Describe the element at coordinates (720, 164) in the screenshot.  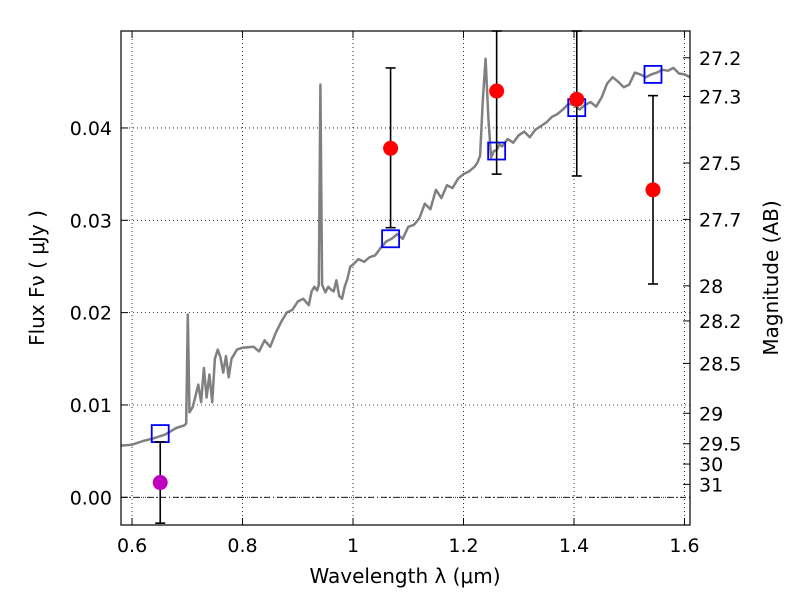
I see `right-tick-label: 27.5` at that location.